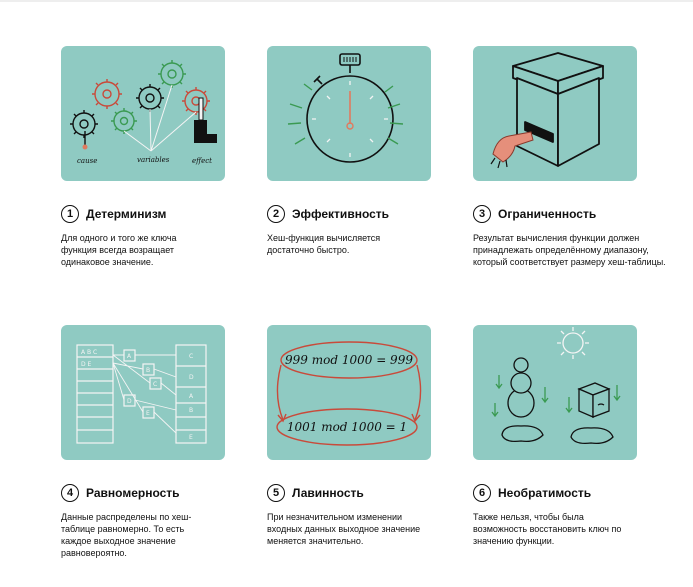  I want to click on key-label: A, so click(129, 356).